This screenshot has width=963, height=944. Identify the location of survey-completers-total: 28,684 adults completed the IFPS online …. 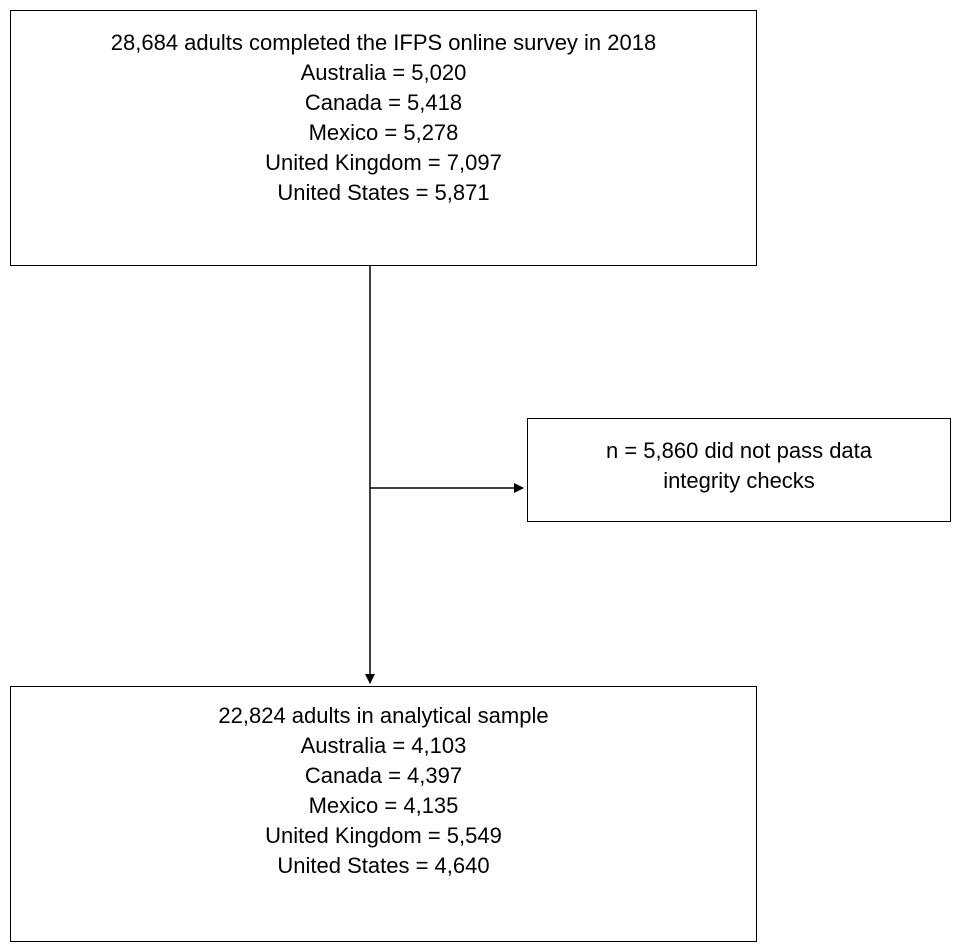
(383, 42).